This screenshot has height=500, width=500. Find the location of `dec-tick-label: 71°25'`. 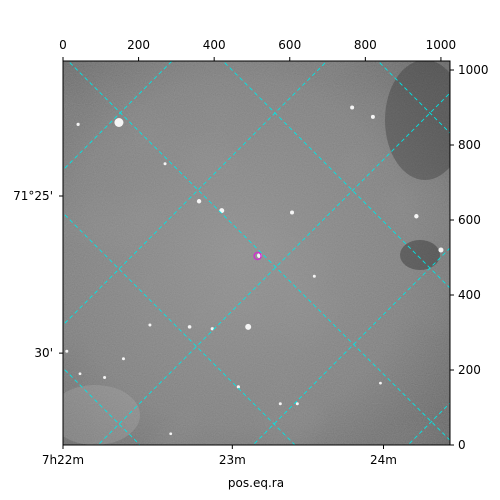

dec-tick-label: 71°25' is located at coordinates (33, 196).